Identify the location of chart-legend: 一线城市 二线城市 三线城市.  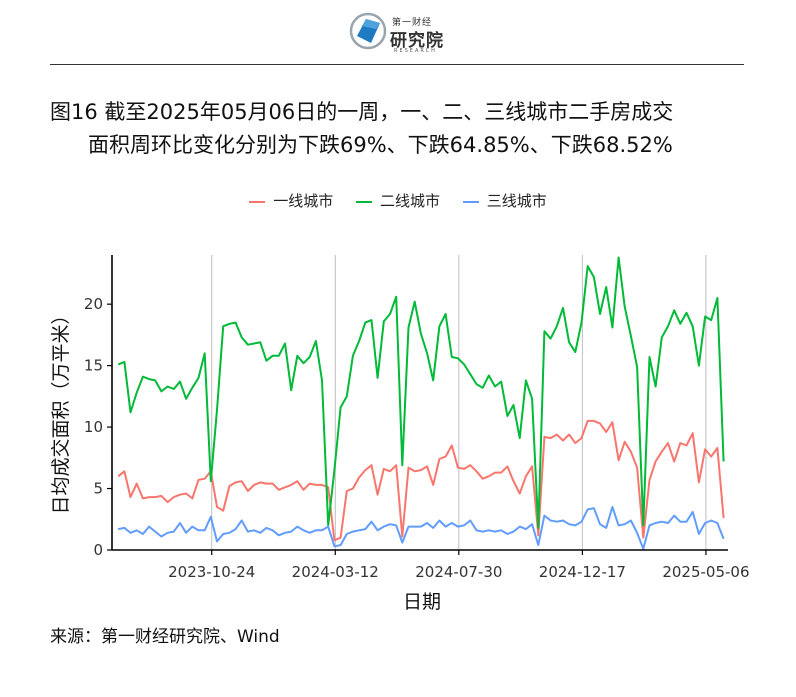
(398, 200).